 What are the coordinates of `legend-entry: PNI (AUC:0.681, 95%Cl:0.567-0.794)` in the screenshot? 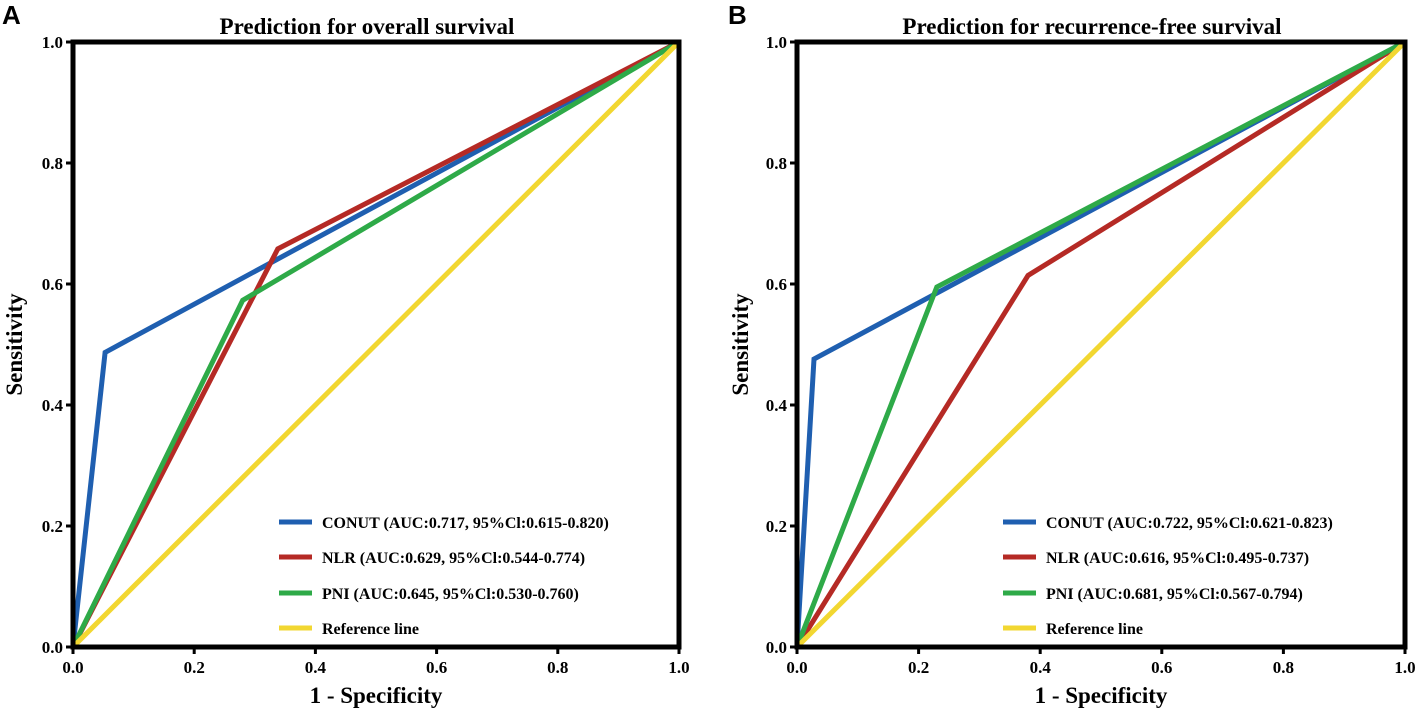 It's located at (1174, 594).